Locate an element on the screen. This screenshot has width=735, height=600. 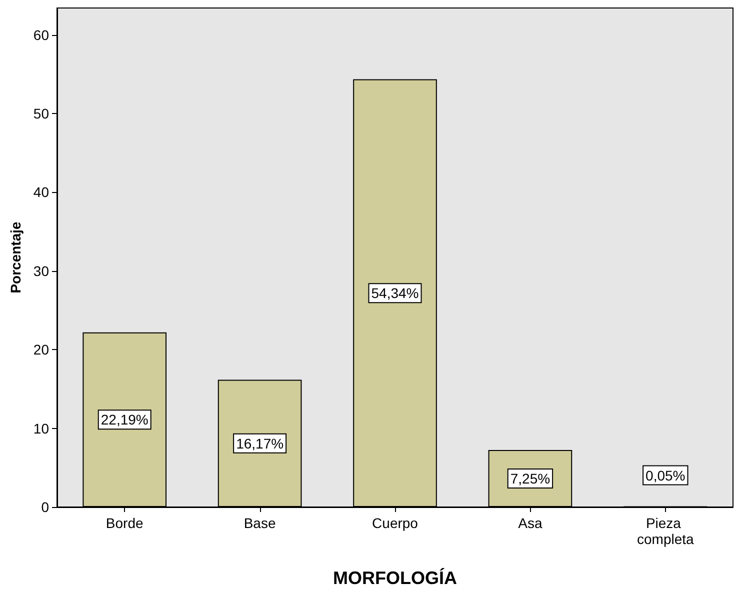
x-tick-label: Cuerpo is located at coordinates (395, 523).